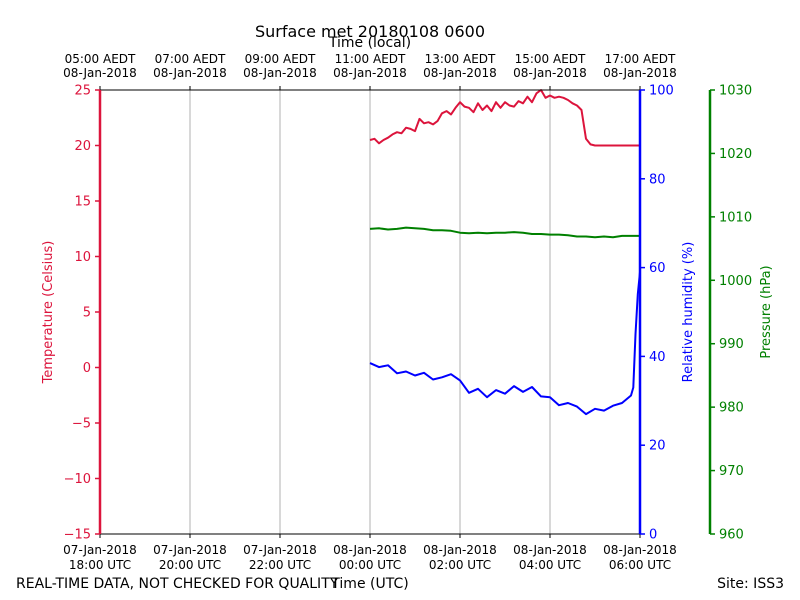 Image resolution: width=800 pixels, height=600 pixels. I want to click on top-tick-label-time: 11:00 AEDT, so click(370, 59).